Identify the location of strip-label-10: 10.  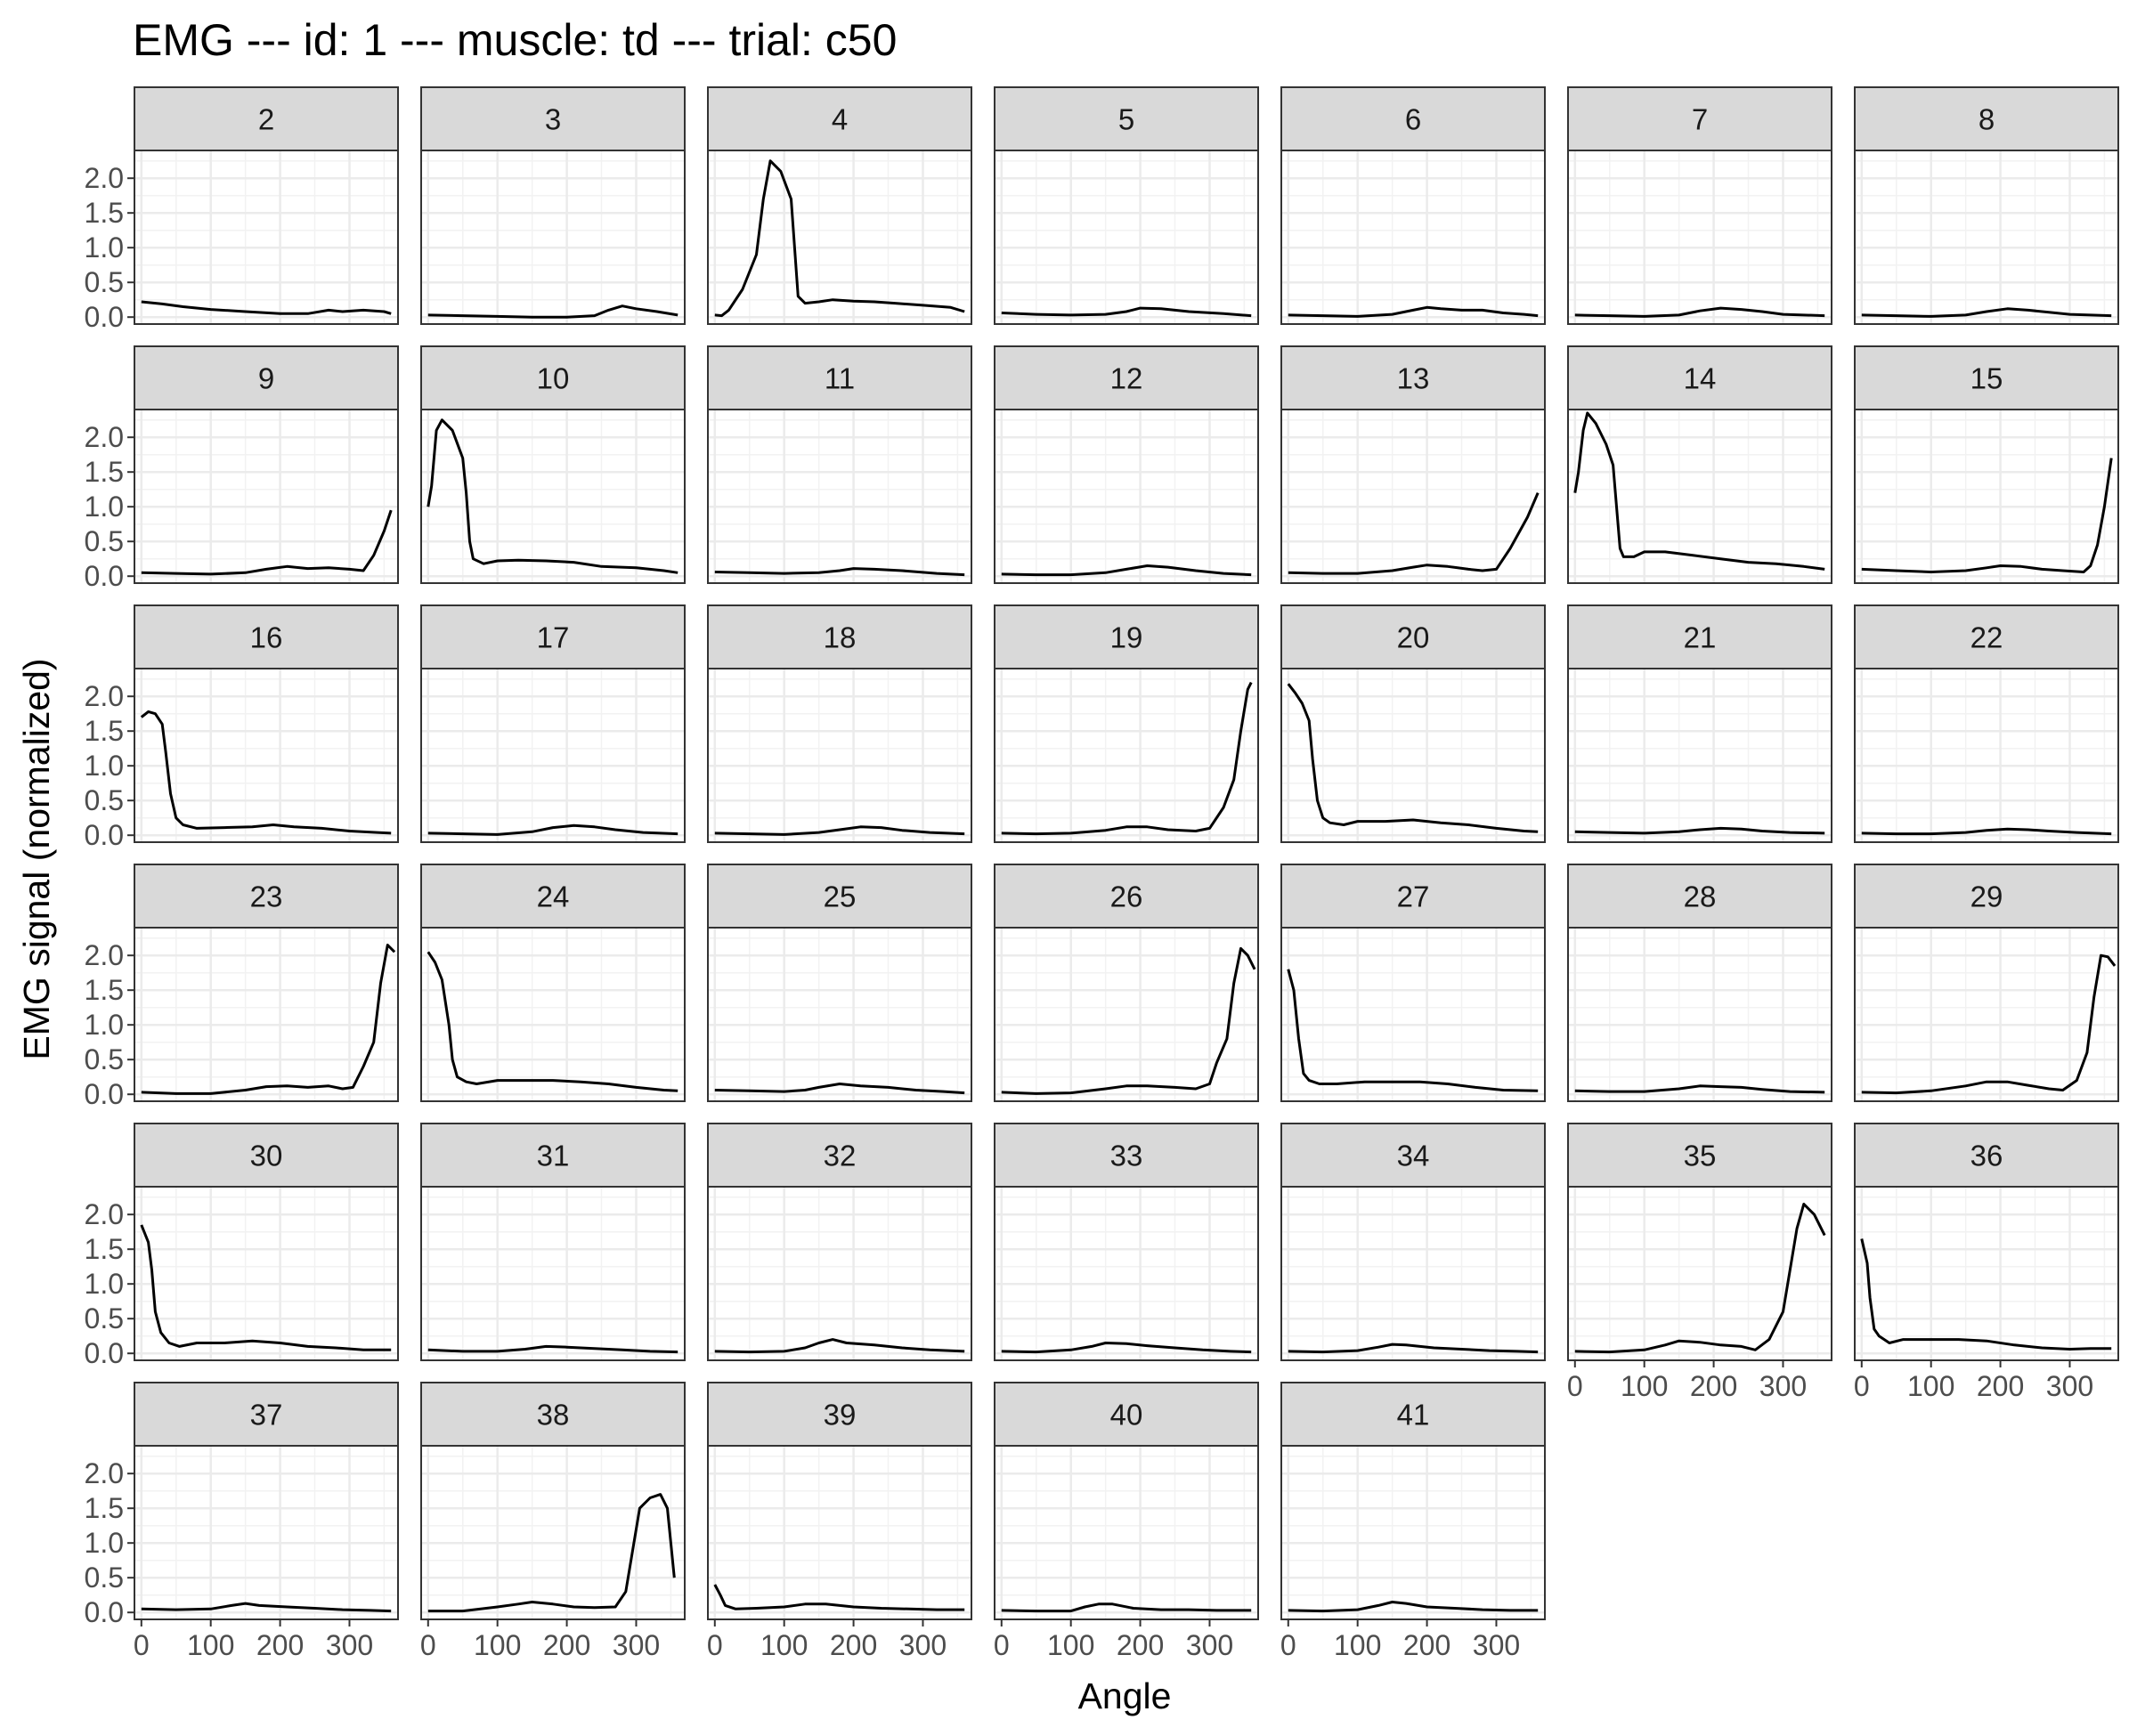
(553, 378).